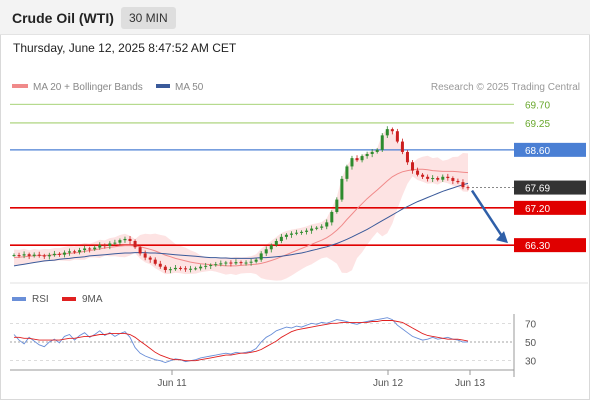 Image resolution: width=590 pixels, height=400 pixels. I want to click on timeframe-button: 30 MIN, so click(148, 18).